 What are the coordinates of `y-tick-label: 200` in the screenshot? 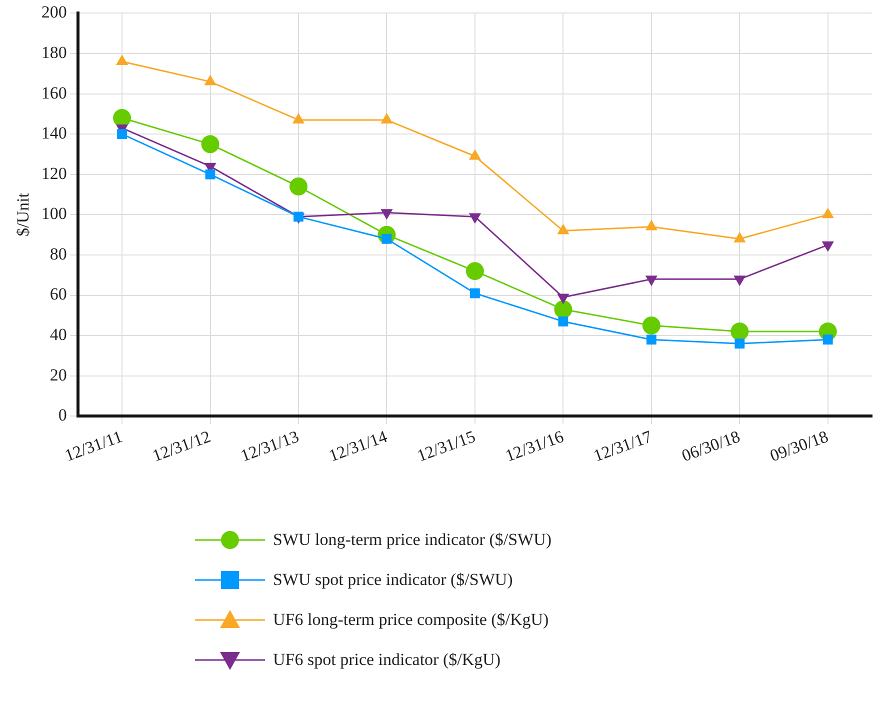 It's located at (54, 12).